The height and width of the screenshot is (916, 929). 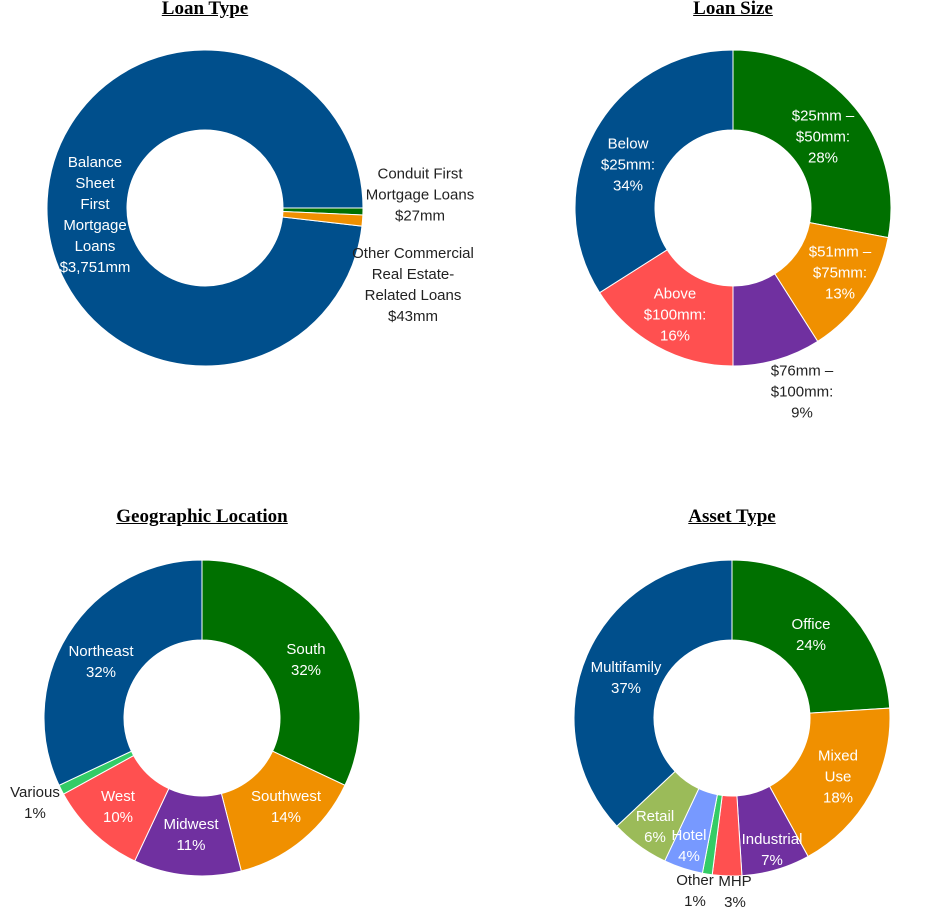 I want to click on category-label: Southwest, so click(x=286, y=796).